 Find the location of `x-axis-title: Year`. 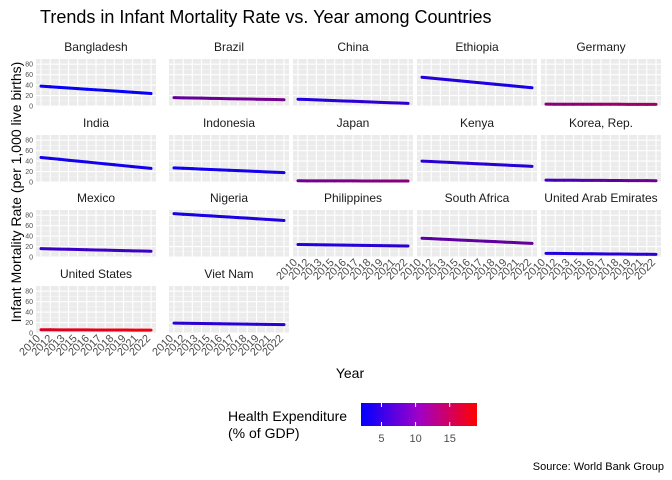

x-axis-title: Year is located at coordinates (350, 373).